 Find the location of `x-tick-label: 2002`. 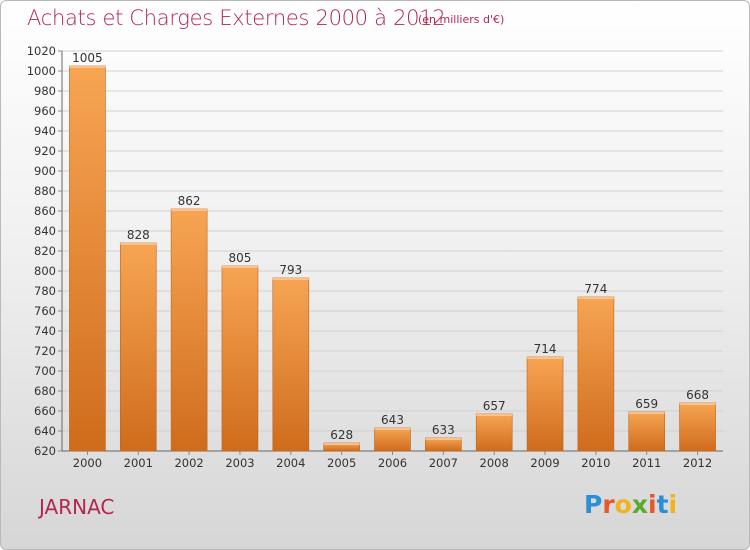

x-tick-label: 2002 is located at coordinates (188, 463).